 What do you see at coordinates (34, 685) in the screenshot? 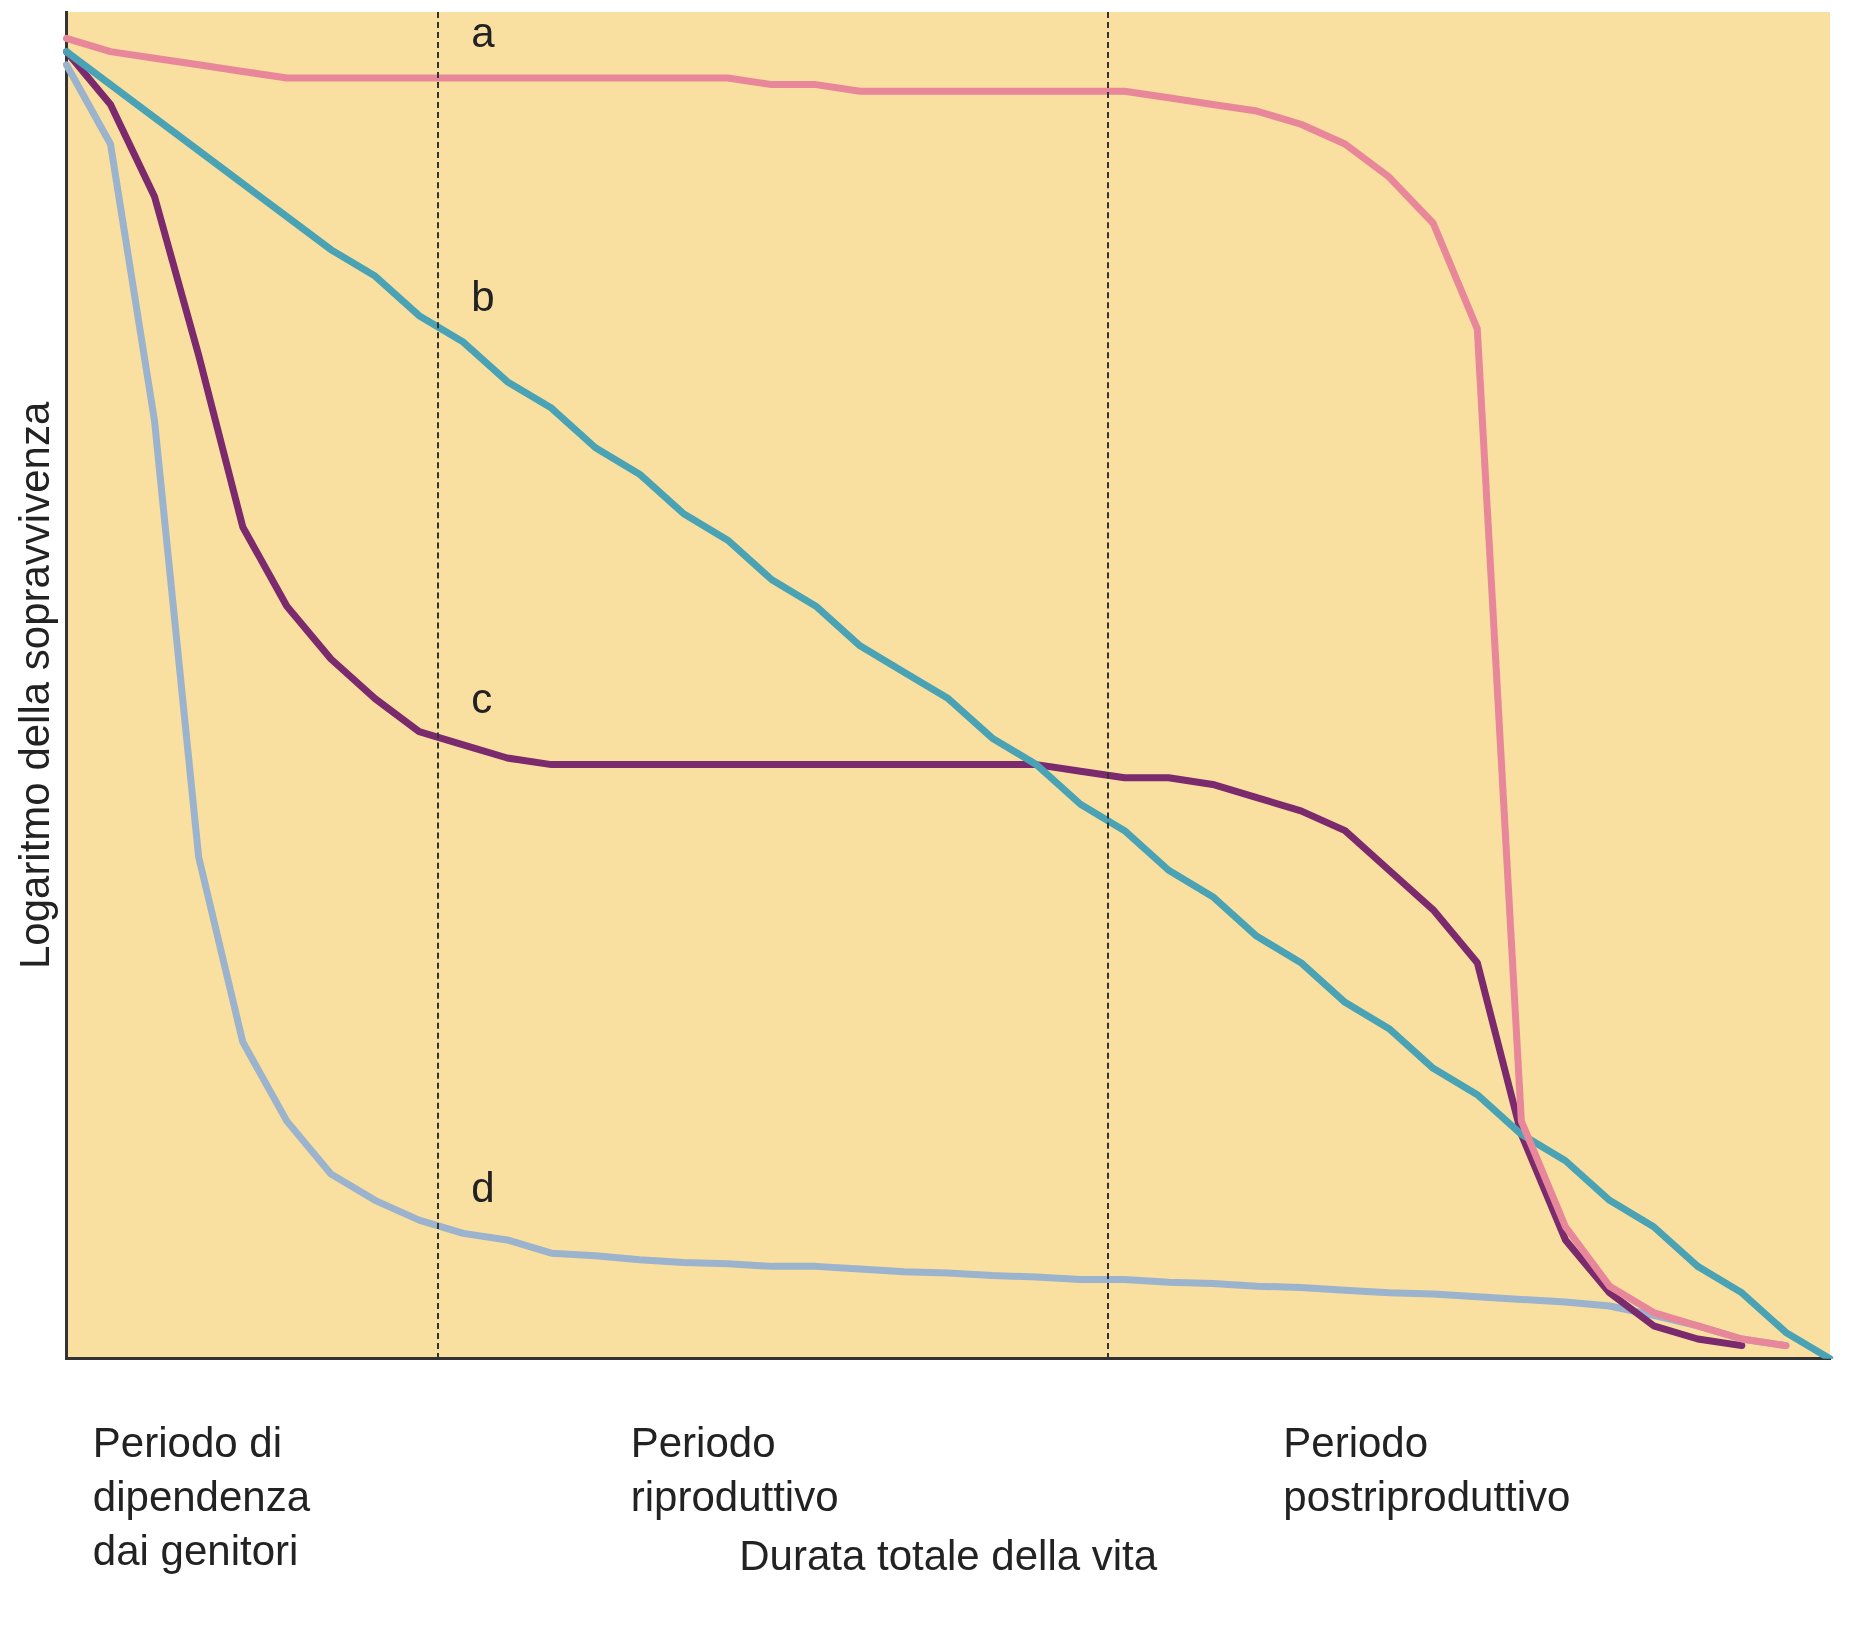
I see `y-axis-title: Logaritmo della sopravvivenza` at bounding box center [34, 685].